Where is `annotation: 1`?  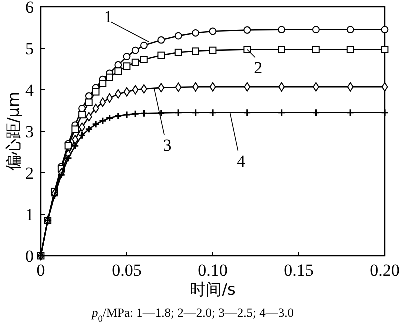 annotation: 1 is located at coordinates (108, 16).